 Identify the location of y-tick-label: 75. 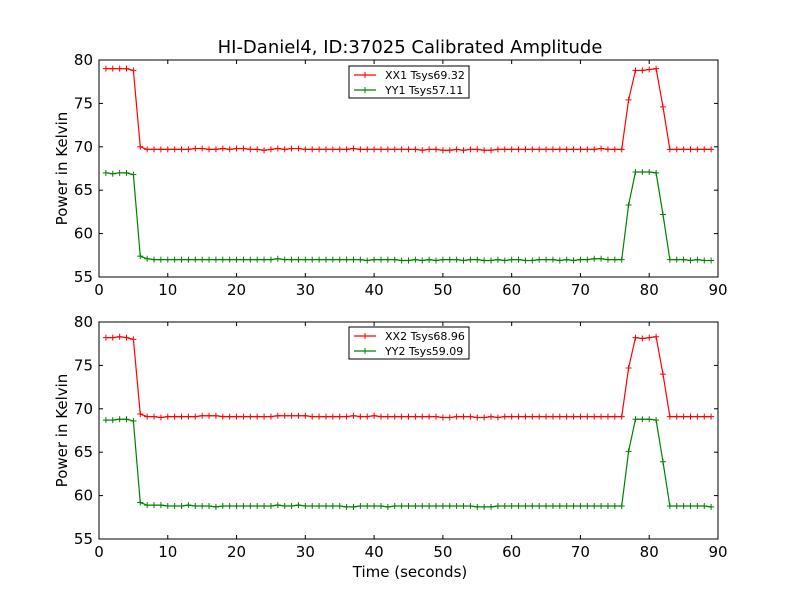
(83, 365).